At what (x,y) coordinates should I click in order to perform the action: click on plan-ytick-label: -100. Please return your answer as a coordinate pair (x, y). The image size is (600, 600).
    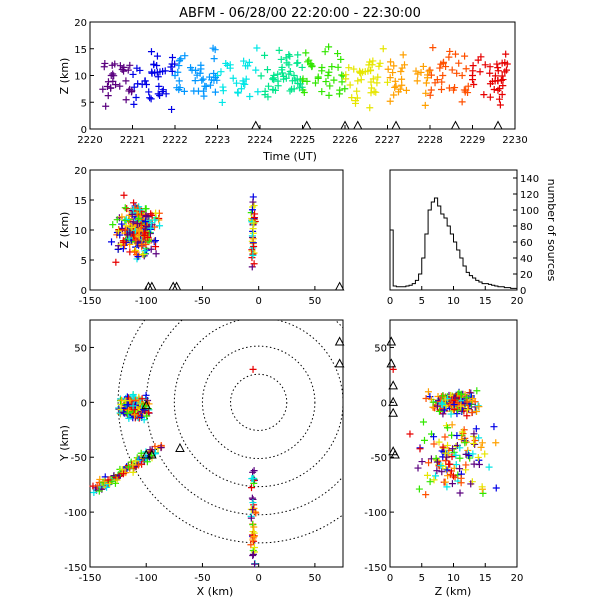
    Looking at the image, I should click on (75, 513).